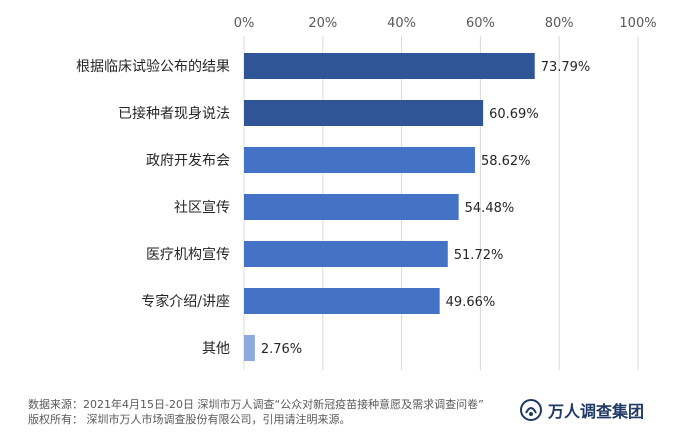  What do you see at coordinates (401, 23) in the screenshot?
I see `x-tick-label: 40%` at bounding box center [401, 23].